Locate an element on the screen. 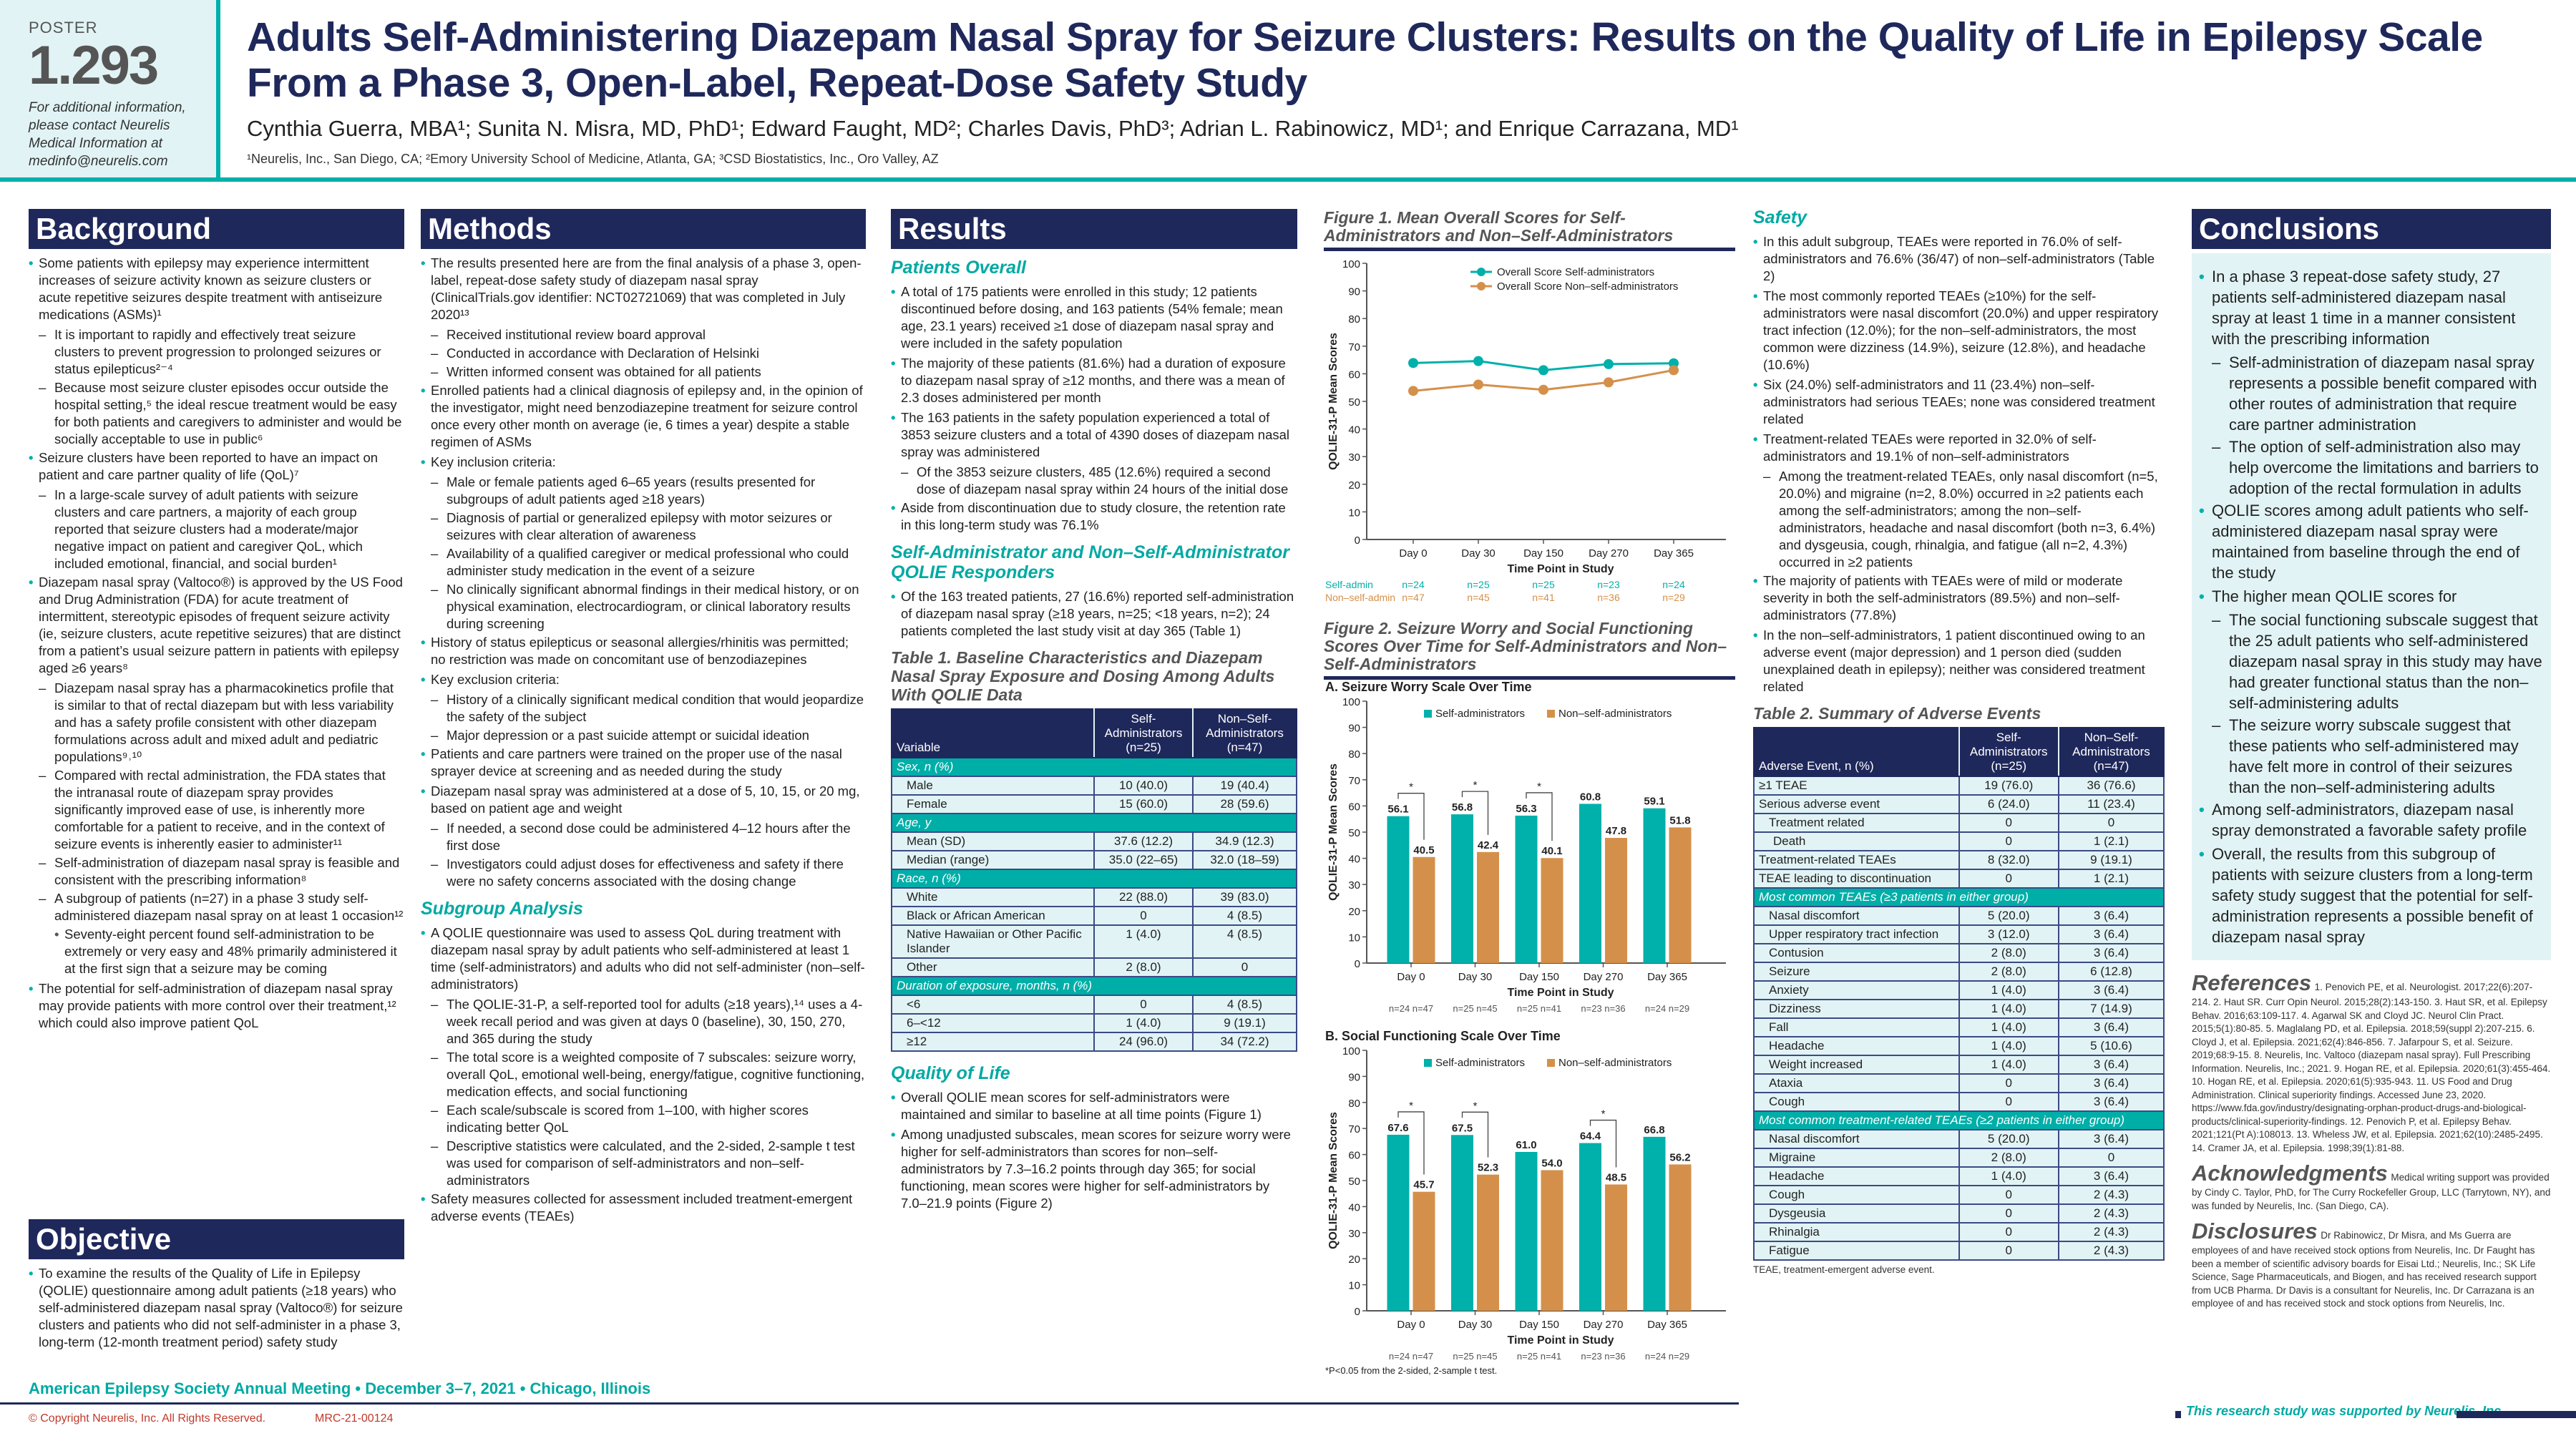 The width and height of the screenshot is (2576, 1431). table-row: Headache 1 (4.0) 3 (6.4) is located at coordinates (1959, 1176).